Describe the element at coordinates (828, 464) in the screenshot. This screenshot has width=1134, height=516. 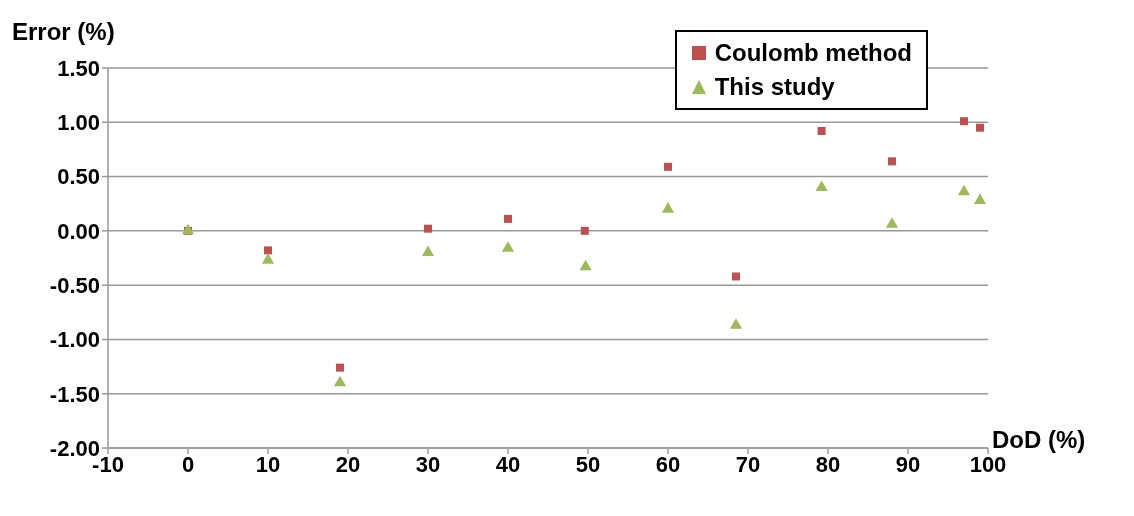
I see `x-tick-label: 80` at that location.